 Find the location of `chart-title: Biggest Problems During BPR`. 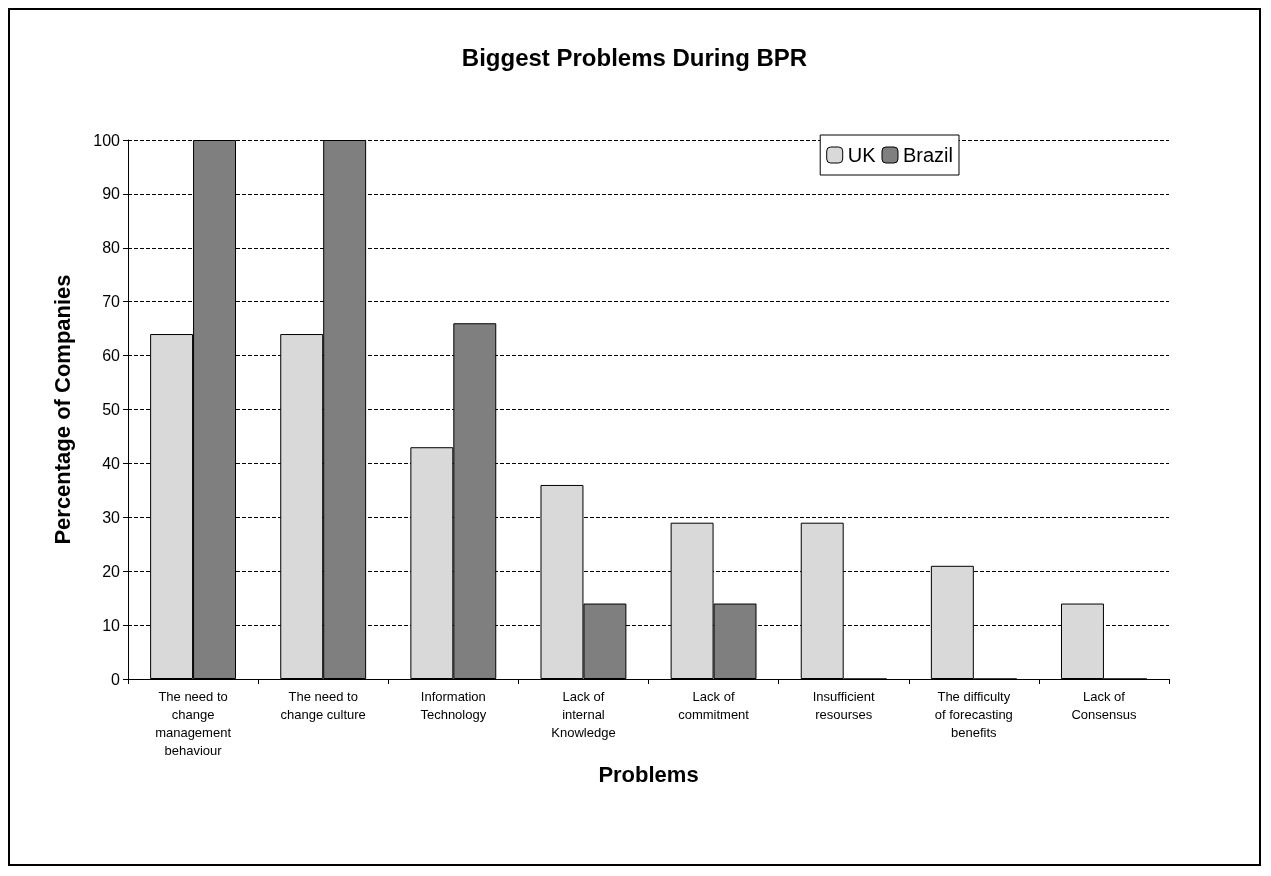

chart-title: Biggest Problems During BPR is located at coordinates (634, 57).